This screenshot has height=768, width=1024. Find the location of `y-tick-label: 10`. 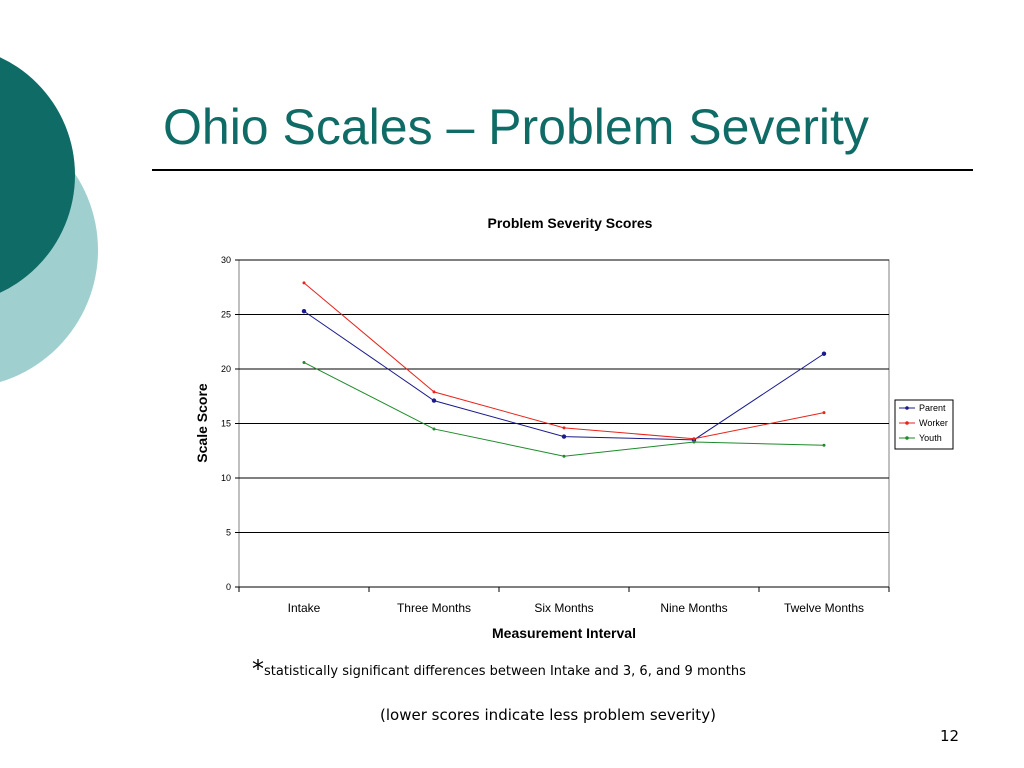

y-tick-label: 10 is located at coordinates (226, 478).